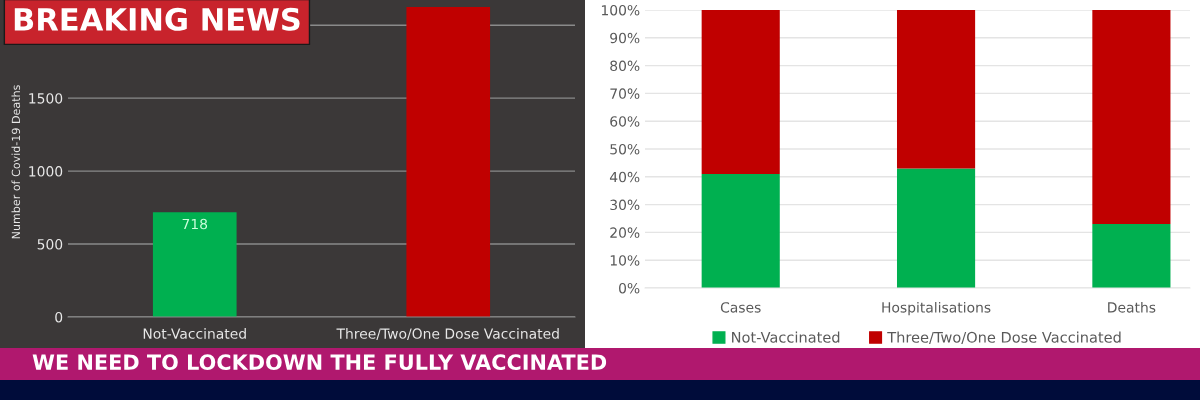  What do you see at coordinates (16, 162) in the screenshot?
I see `y-axis-title: Number of Covid-19 Deaths` at bounding box center [16, 162].